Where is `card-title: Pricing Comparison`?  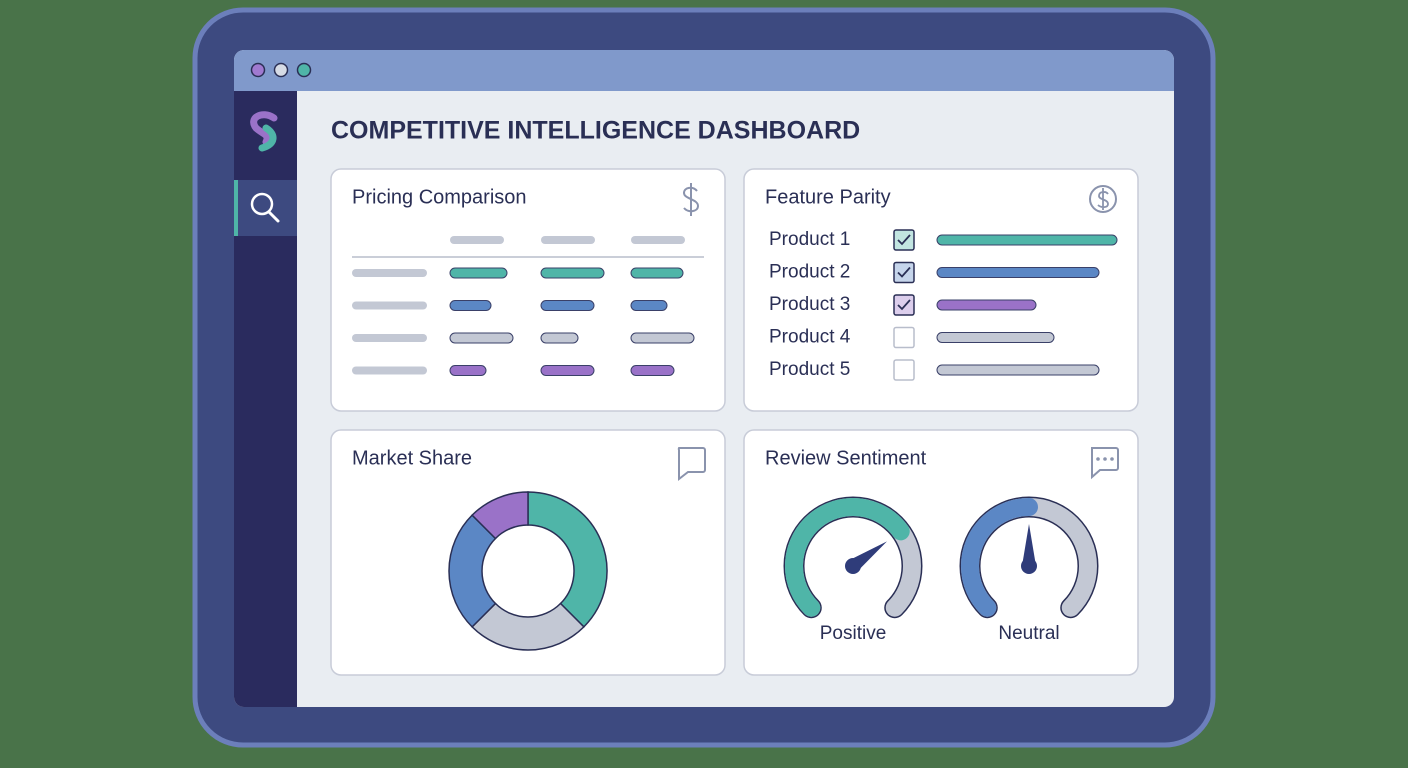 card-title: Pricing Comparison is located at coordinates (439, 197).